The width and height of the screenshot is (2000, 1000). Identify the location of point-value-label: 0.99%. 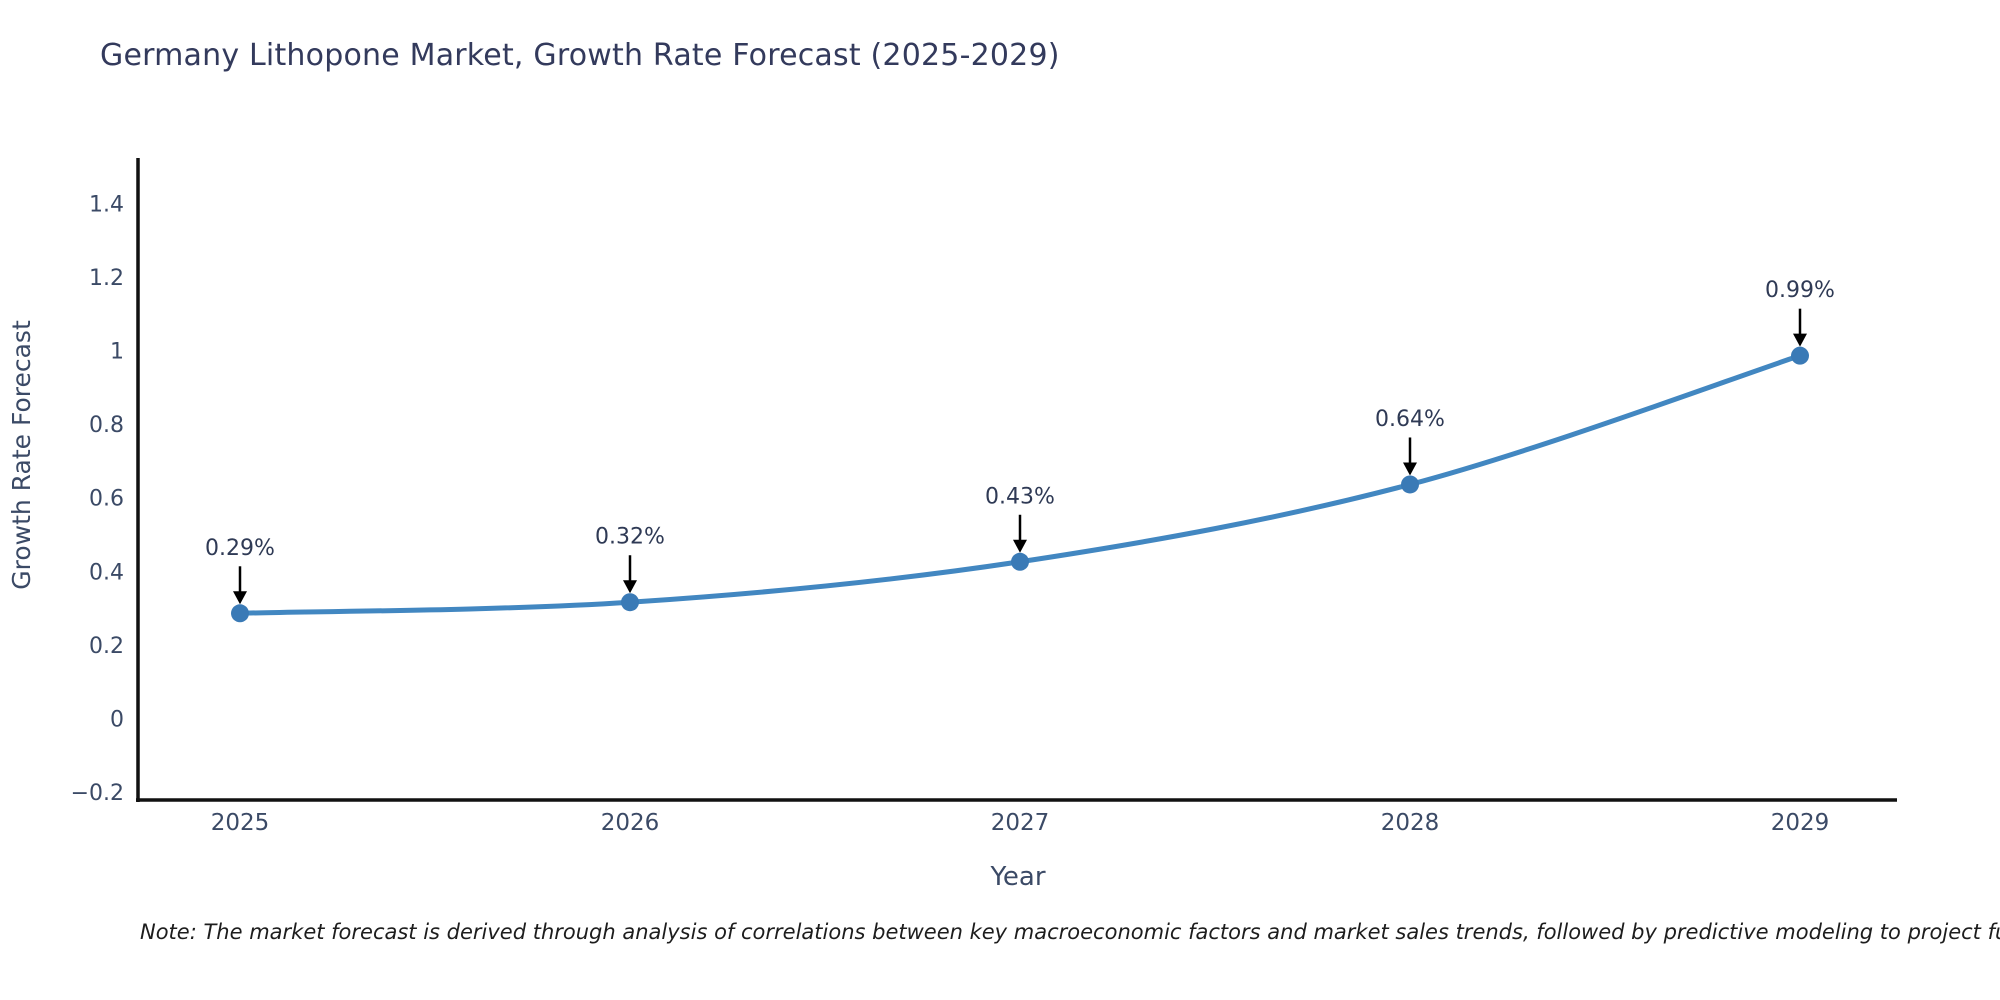
(1800, 290).